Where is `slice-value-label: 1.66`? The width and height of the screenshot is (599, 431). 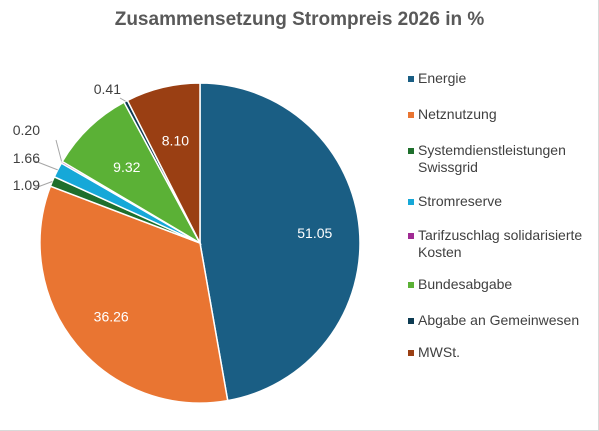 slice-value-label: 1.66 is located at coordinates (26, 158).